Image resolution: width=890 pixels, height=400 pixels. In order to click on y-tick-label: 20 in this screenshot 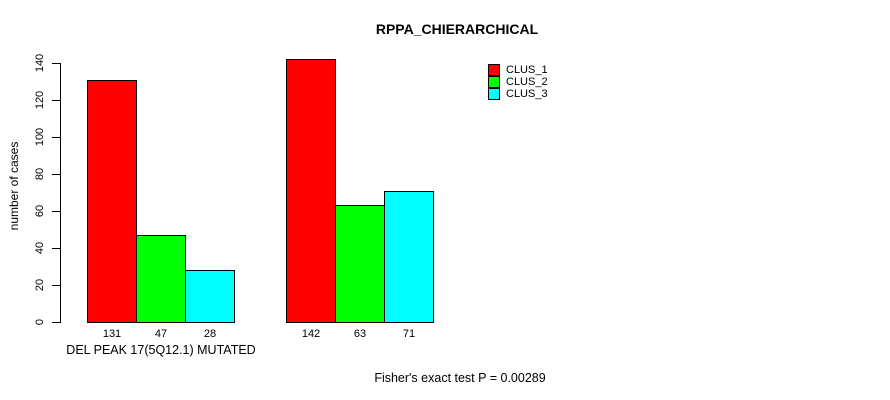, I will do `click(40, 285)`.